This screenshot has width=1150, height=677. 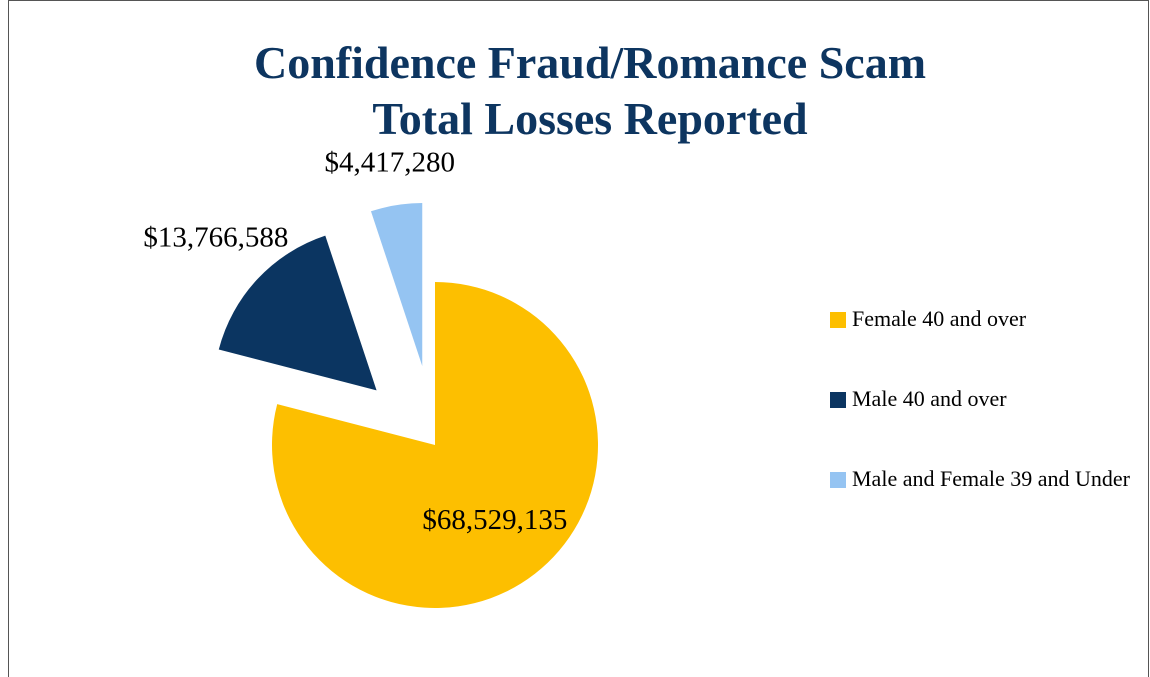 I want to click on legend-label: Male and Female 39 and Under, so click(x=991, y=478).